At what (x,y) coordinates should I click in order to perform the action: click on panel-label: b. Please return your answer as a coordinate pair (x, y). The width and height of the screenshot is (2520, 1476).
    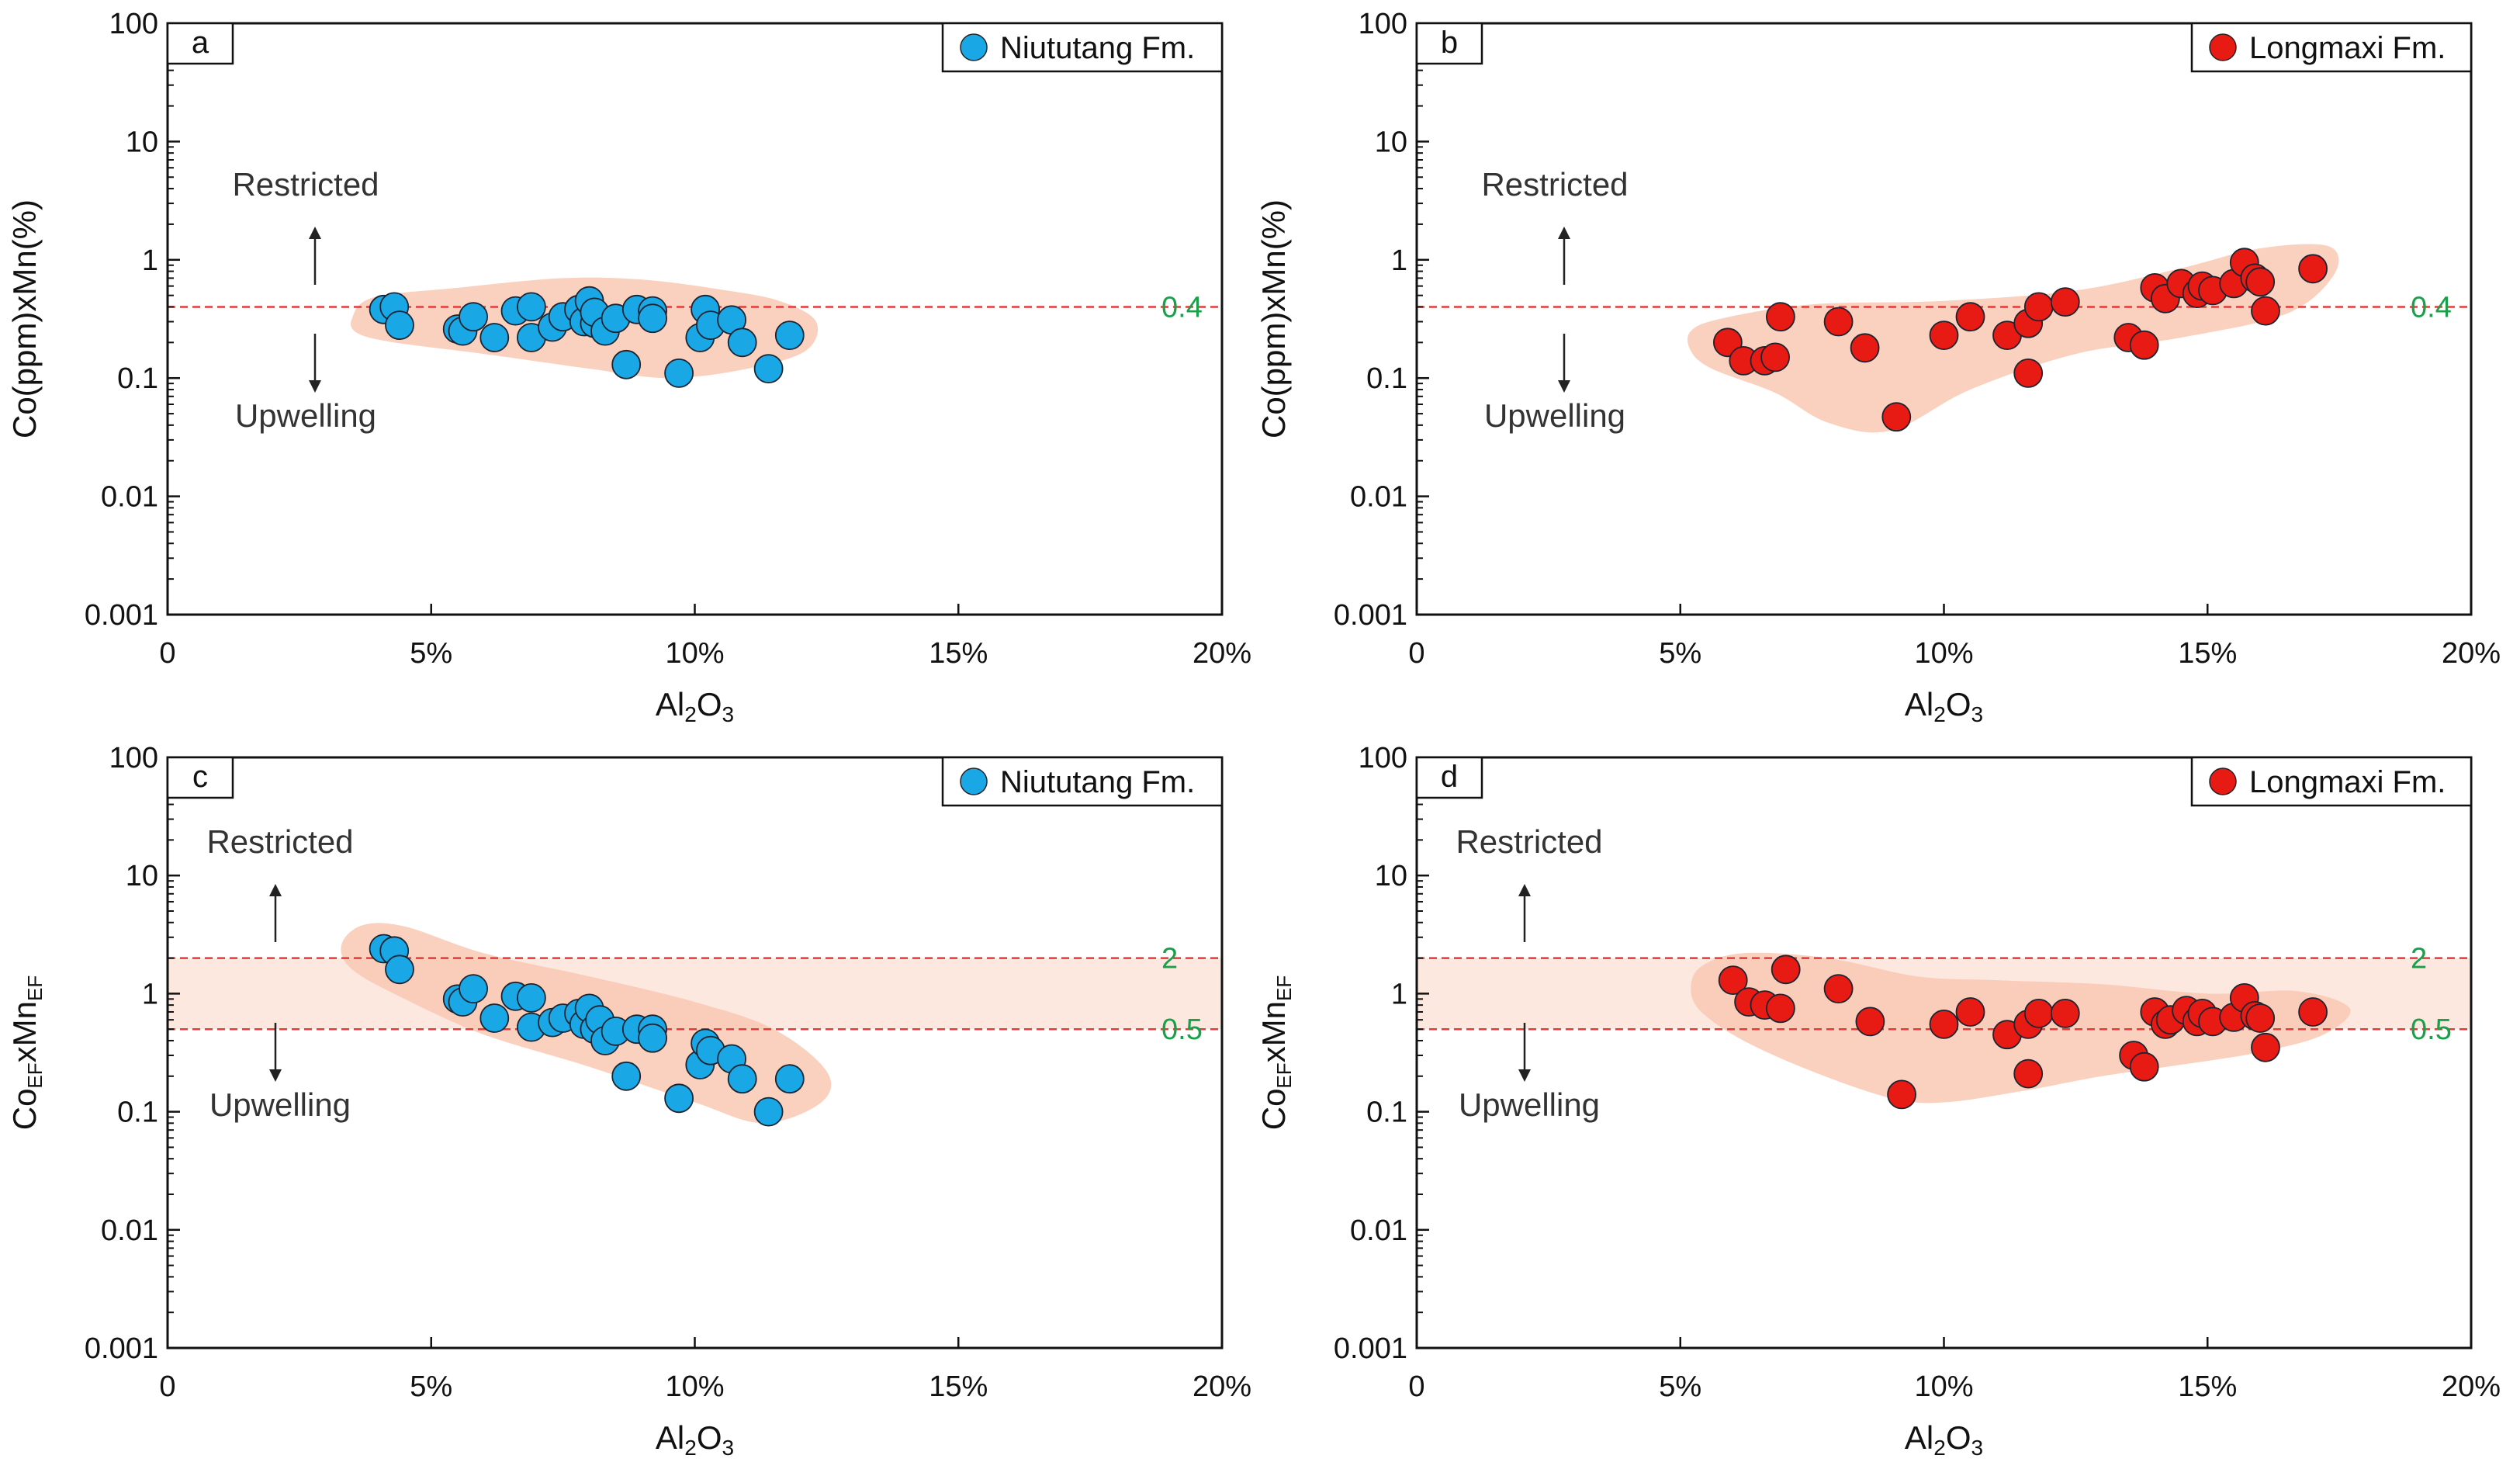
    Looking at the image, I should click on (1449, 43).